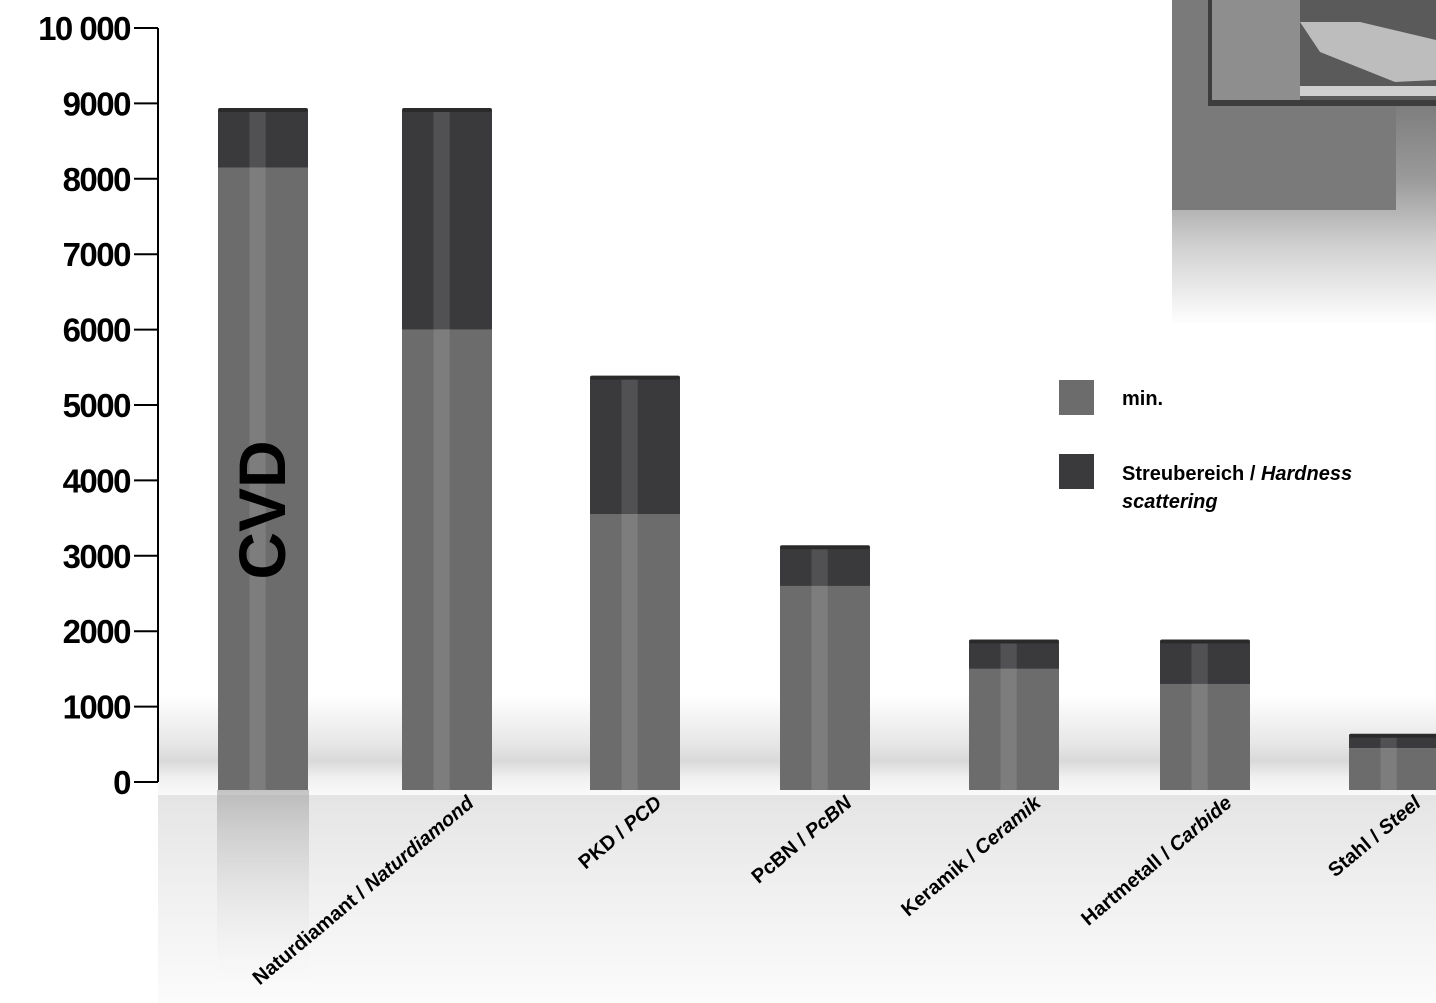 This screenshot has width=1436, height=1003. I want to click on bar-min-pcbn, so click(825, 687).